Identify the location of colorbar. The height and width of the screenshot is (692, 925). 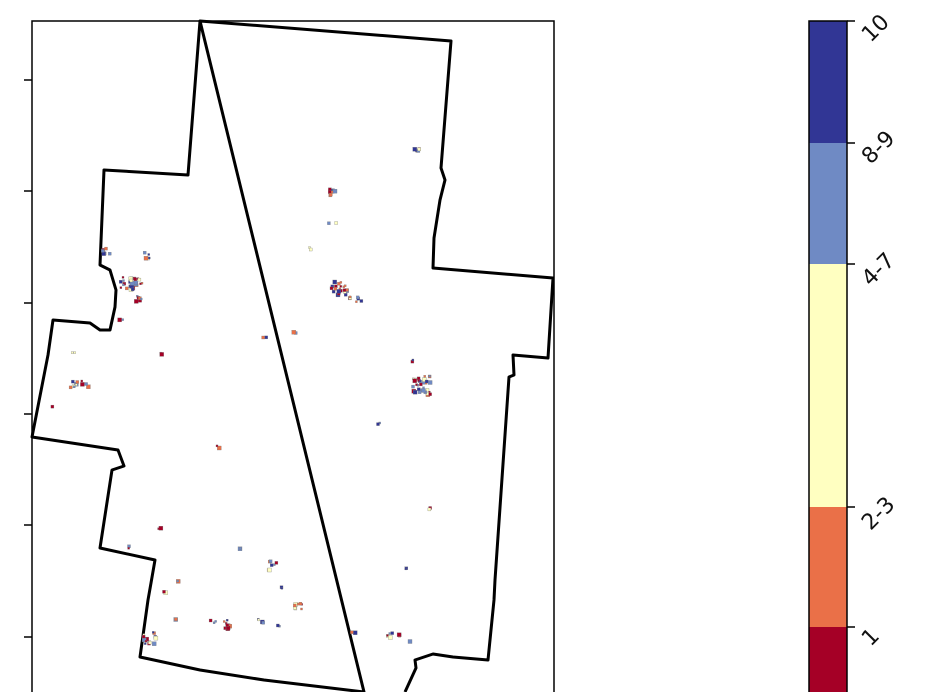
(831, 356).